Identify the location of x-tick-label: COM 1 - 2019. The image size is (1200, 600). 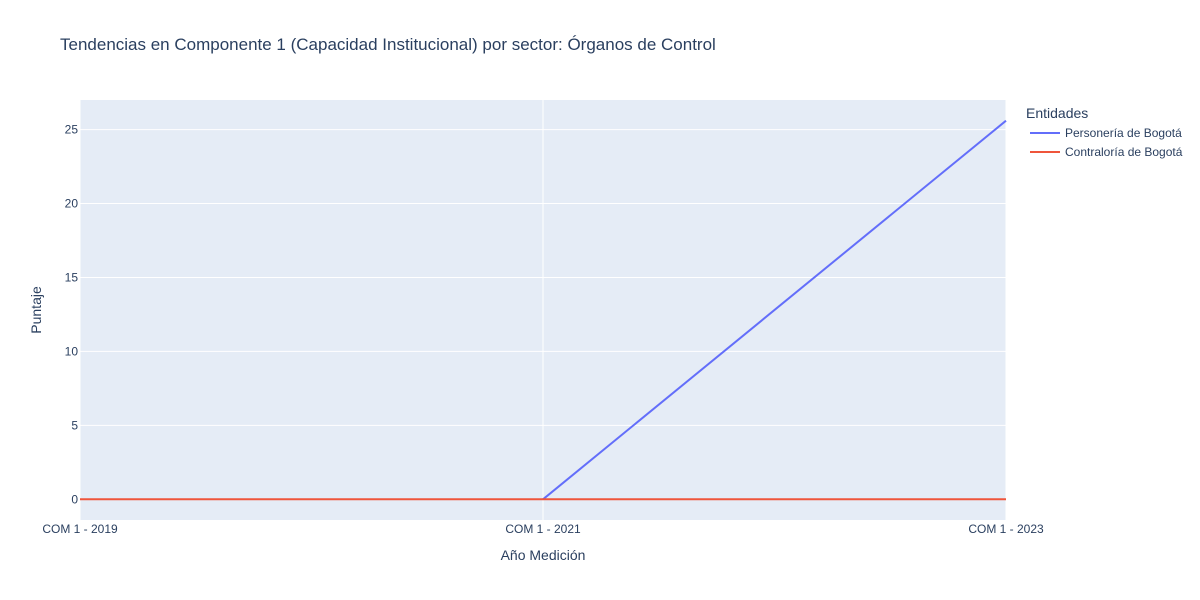
(80, 529).